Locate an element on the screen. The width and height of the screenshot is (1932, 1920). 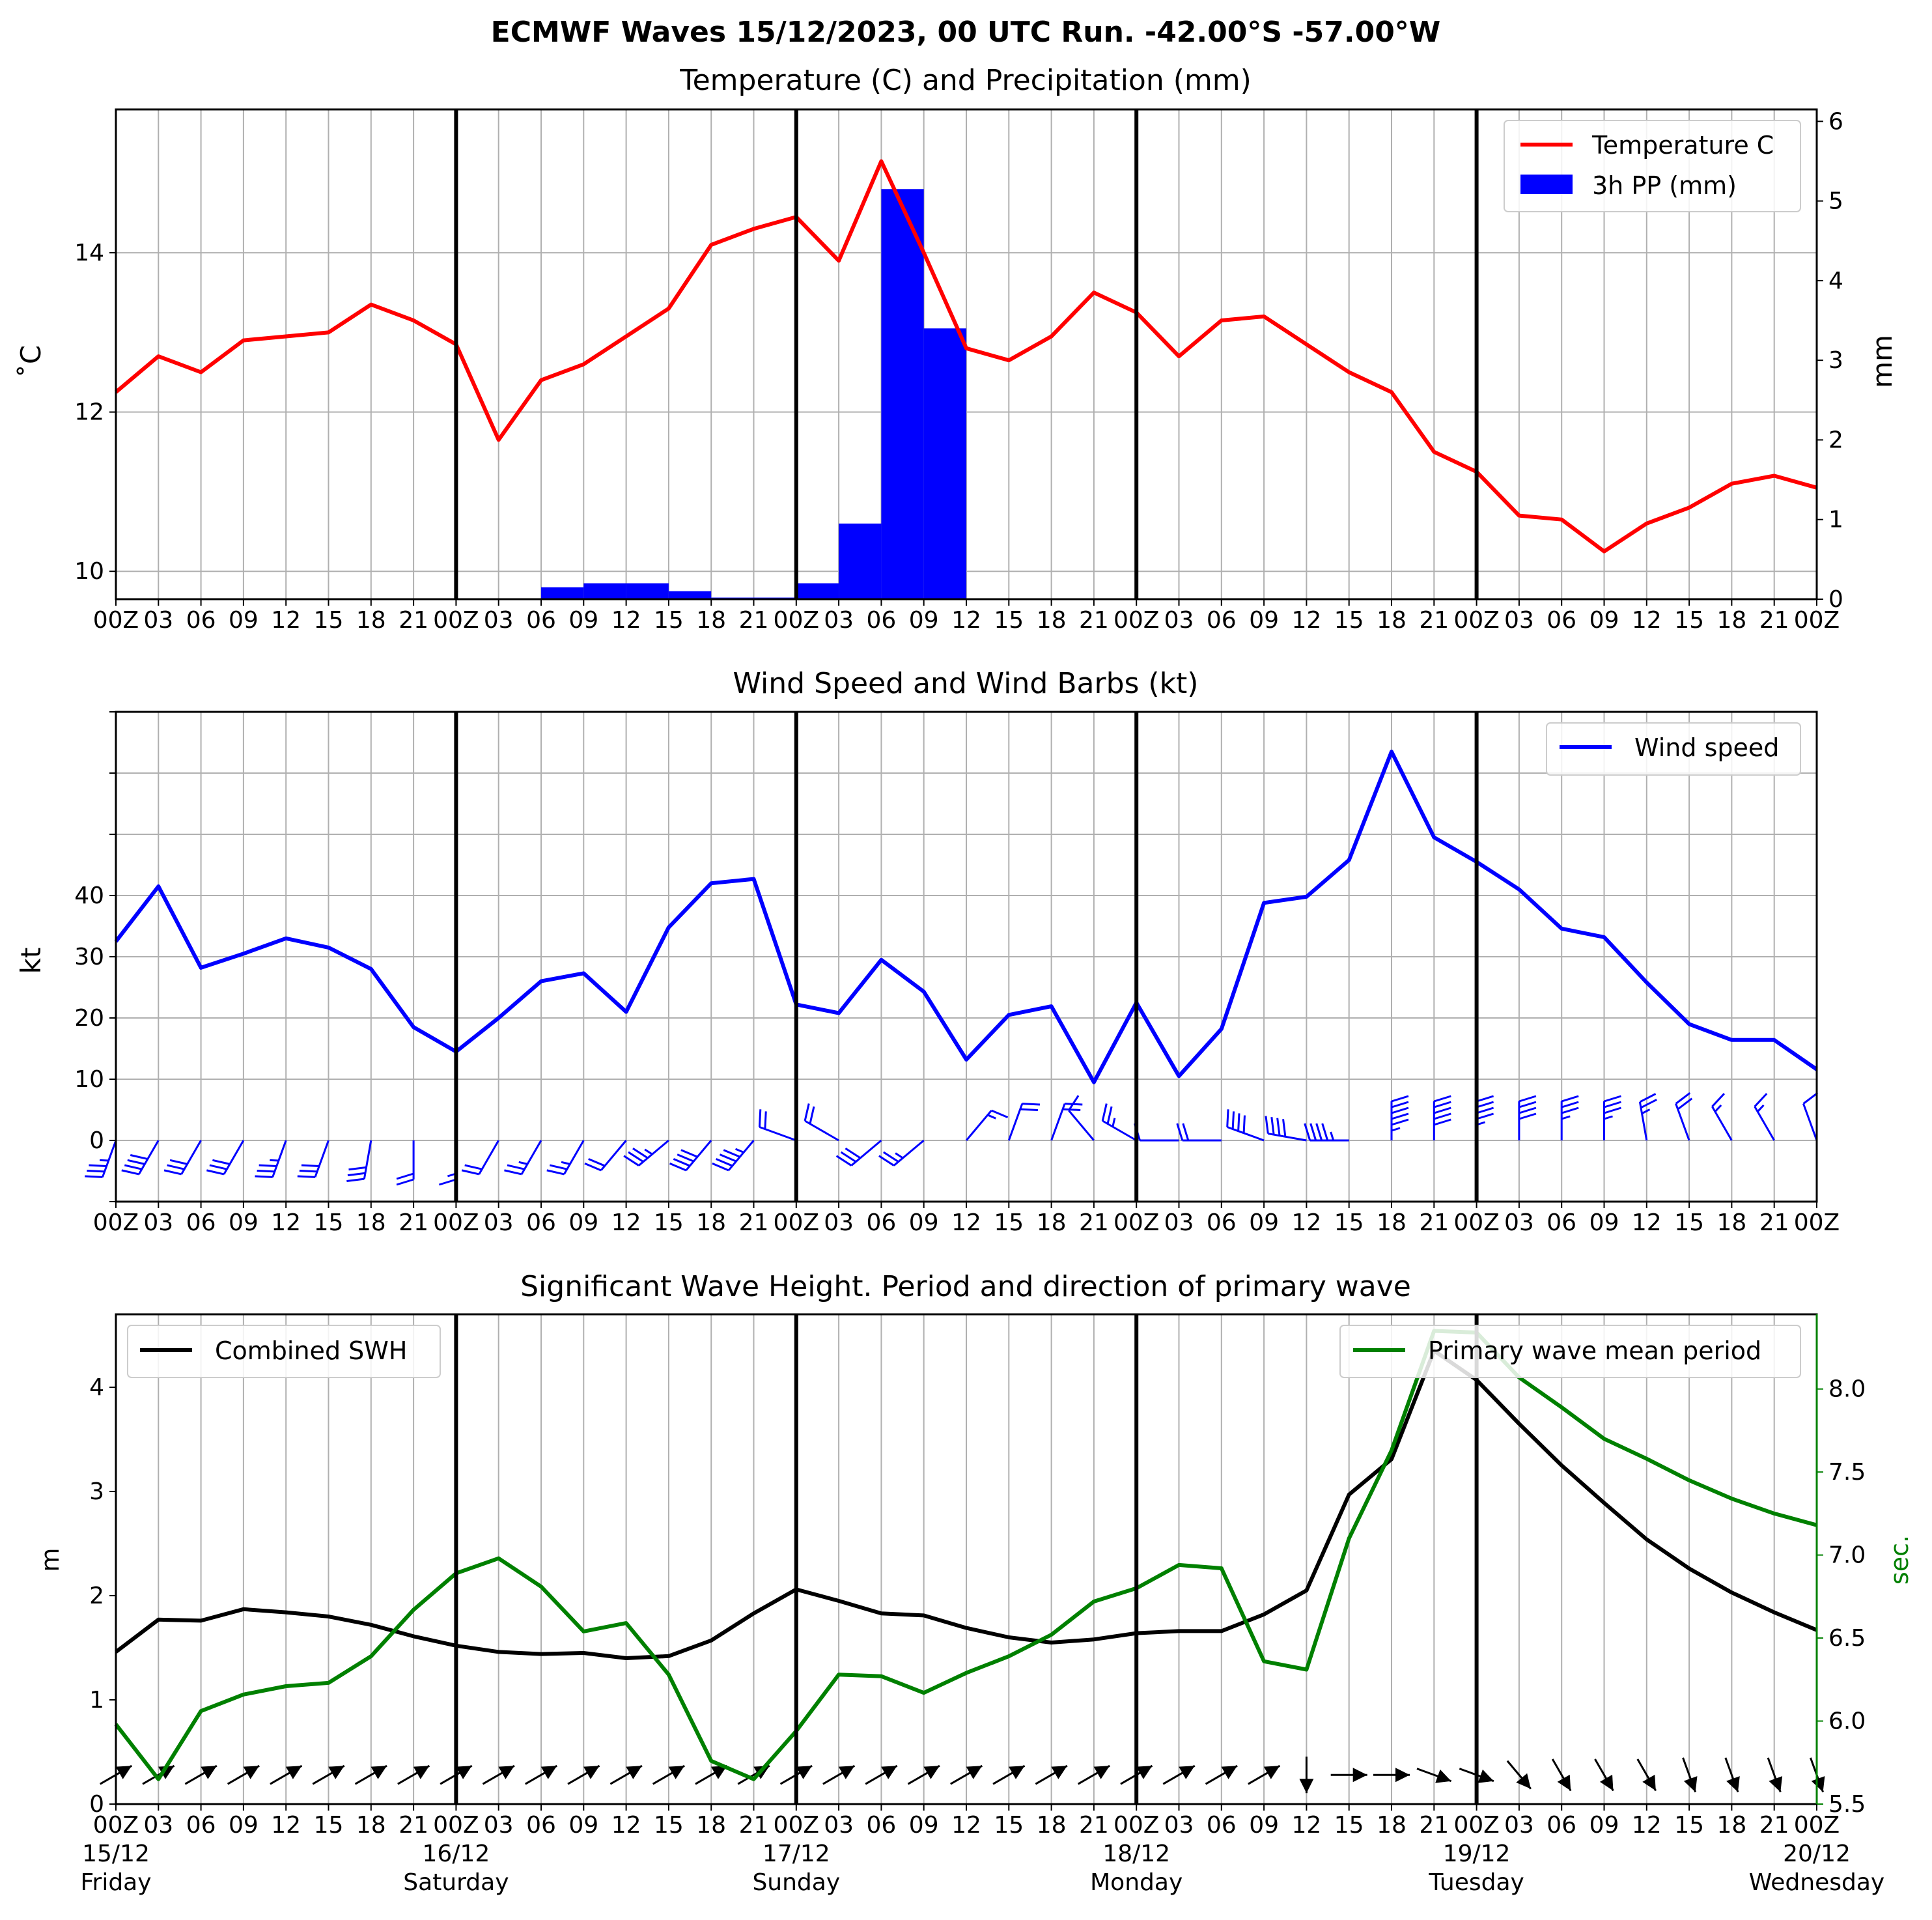
y-tick-label: 12 is located at coordinates (89, 412).